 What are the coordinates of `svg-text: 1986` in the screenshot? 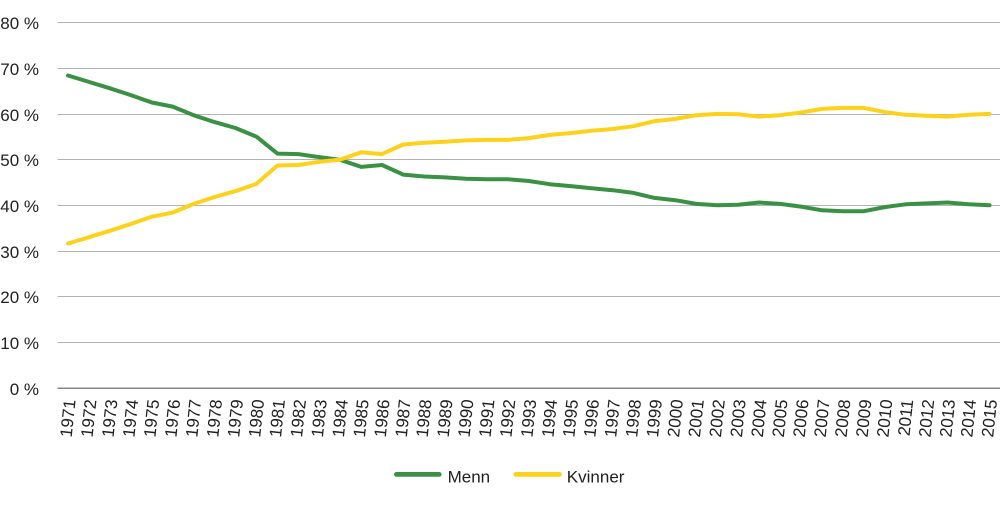 It's located at (382, 419).